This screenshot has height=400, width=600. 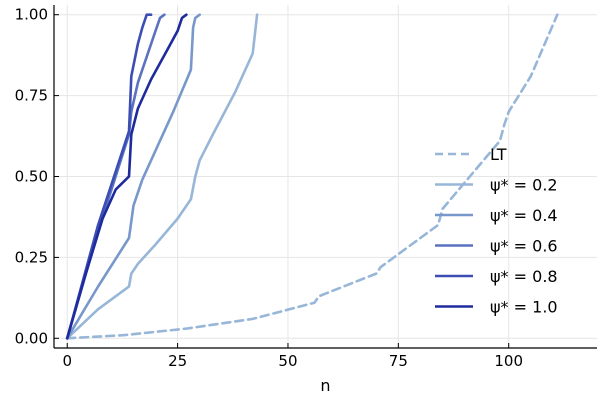 What do you see at coordinates (287, 361) in the screenshot?
I see `x-tick-label: 50` at bounding box center [287, 361].